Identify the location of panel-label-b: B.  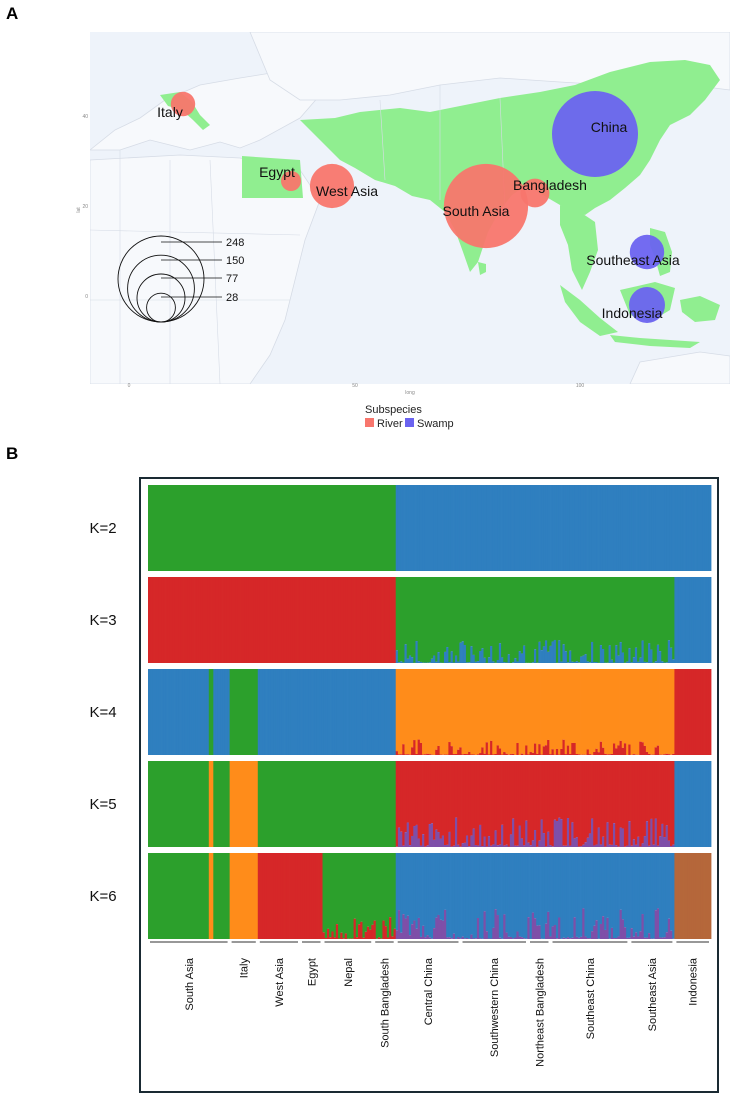
(12, 453).